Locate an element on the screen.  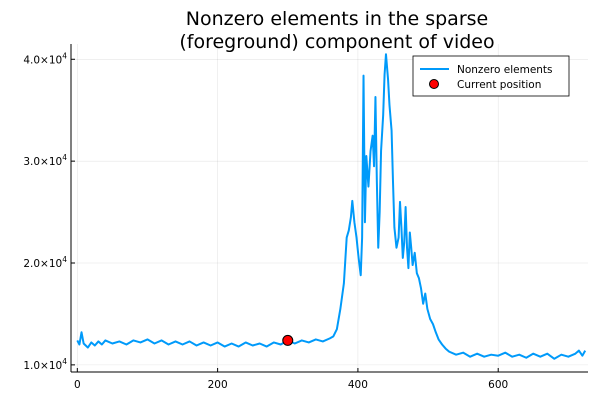
markers is located at coordinates (288, 340).